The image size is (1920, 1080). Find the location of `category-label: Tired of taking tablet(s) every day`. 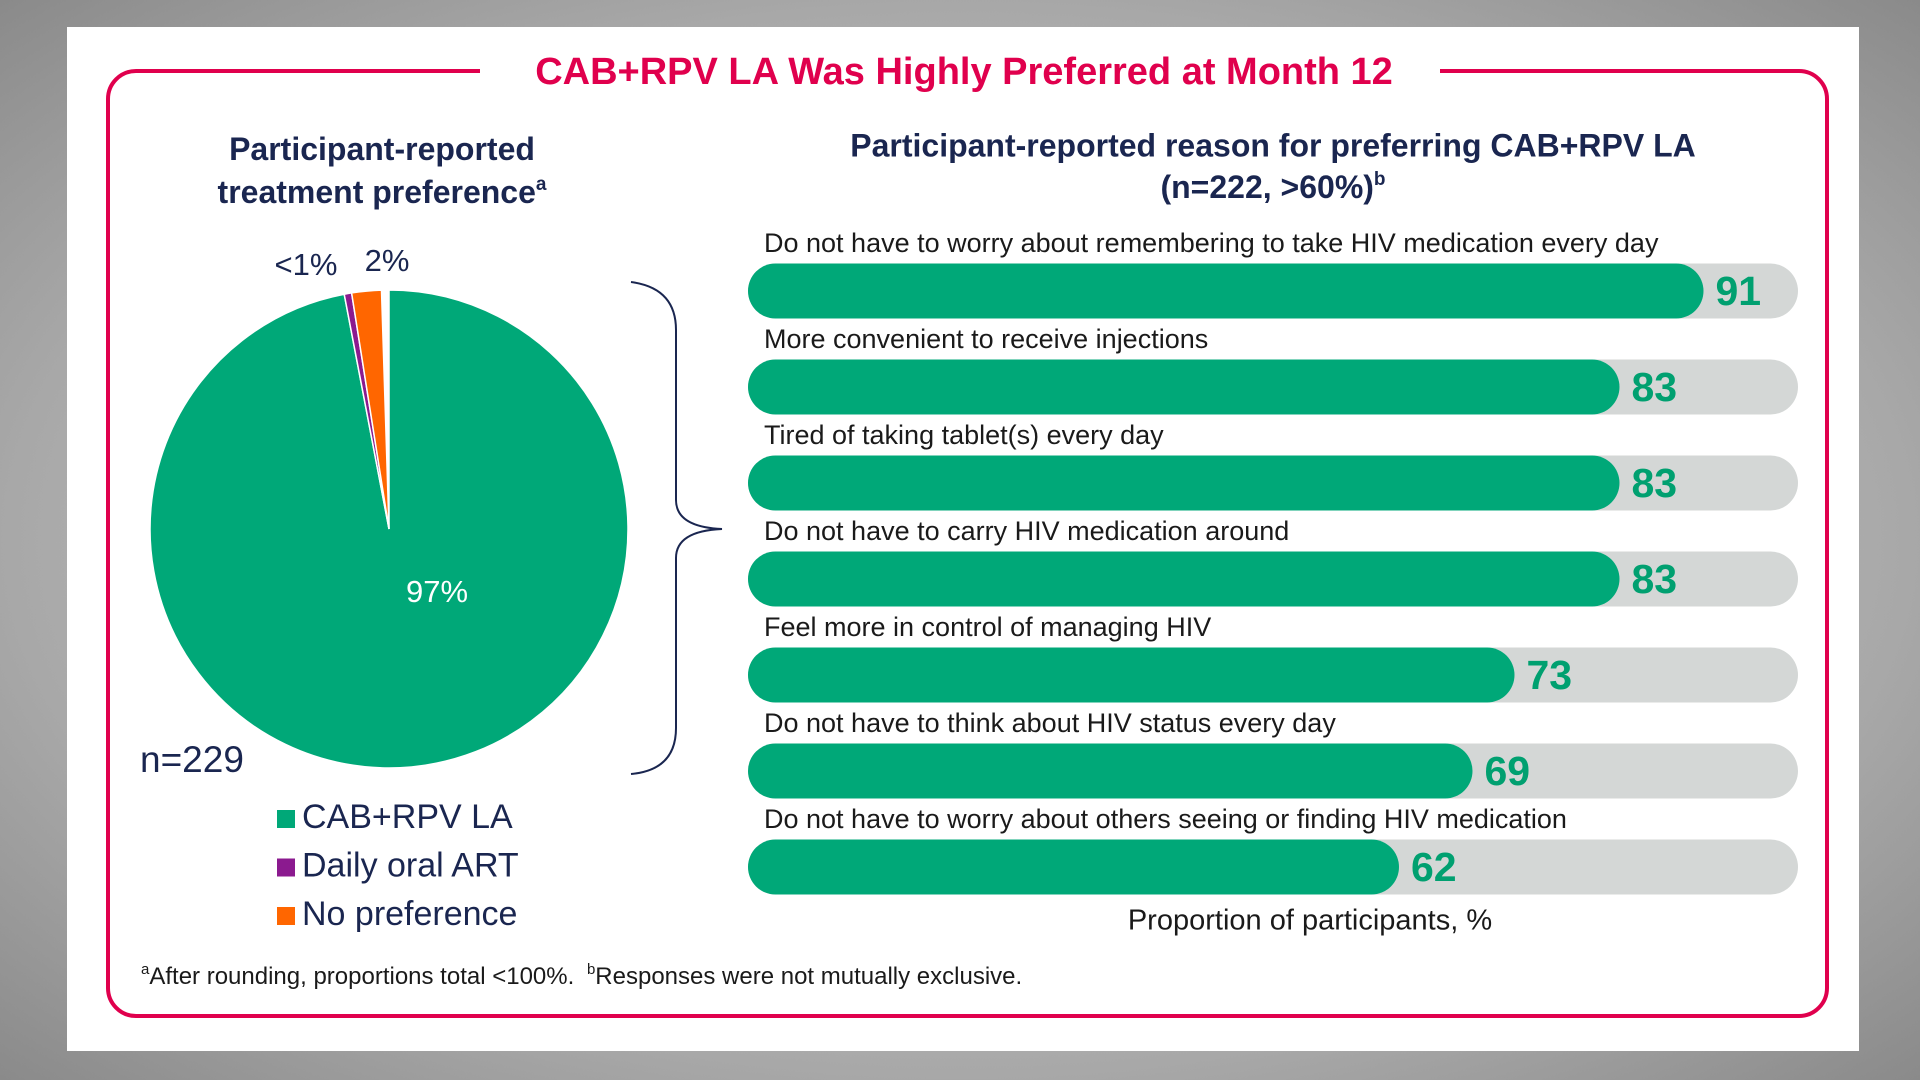

category-label: Tired of taking tablet(s) every day is located at coordinates (964, 435).